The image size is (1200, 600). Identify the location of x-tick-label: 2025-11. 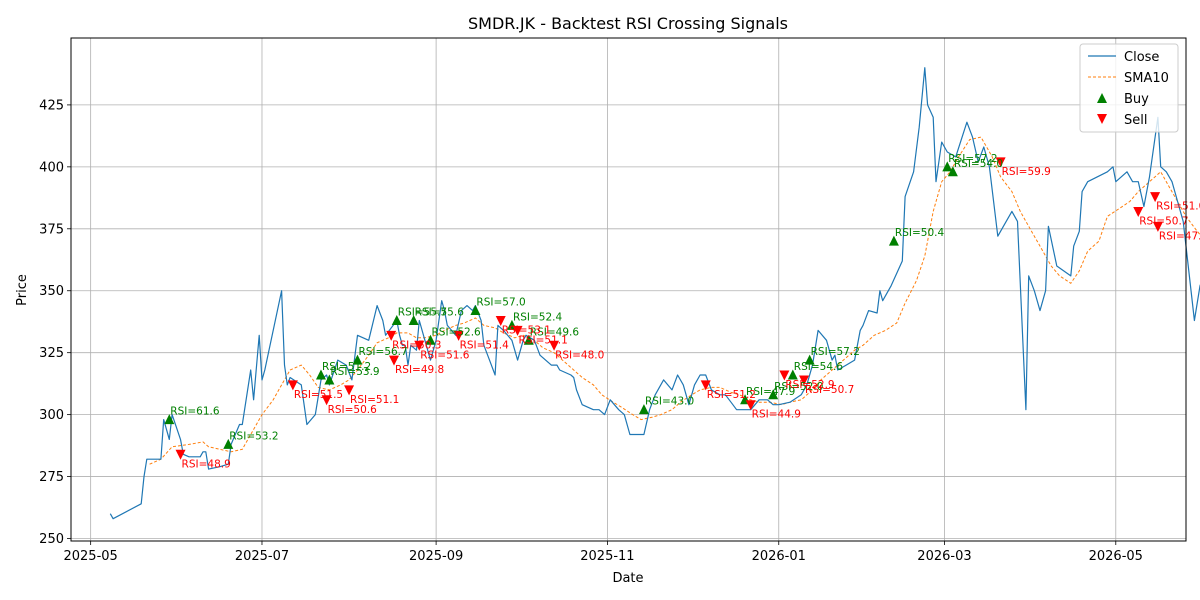
(607, 556).